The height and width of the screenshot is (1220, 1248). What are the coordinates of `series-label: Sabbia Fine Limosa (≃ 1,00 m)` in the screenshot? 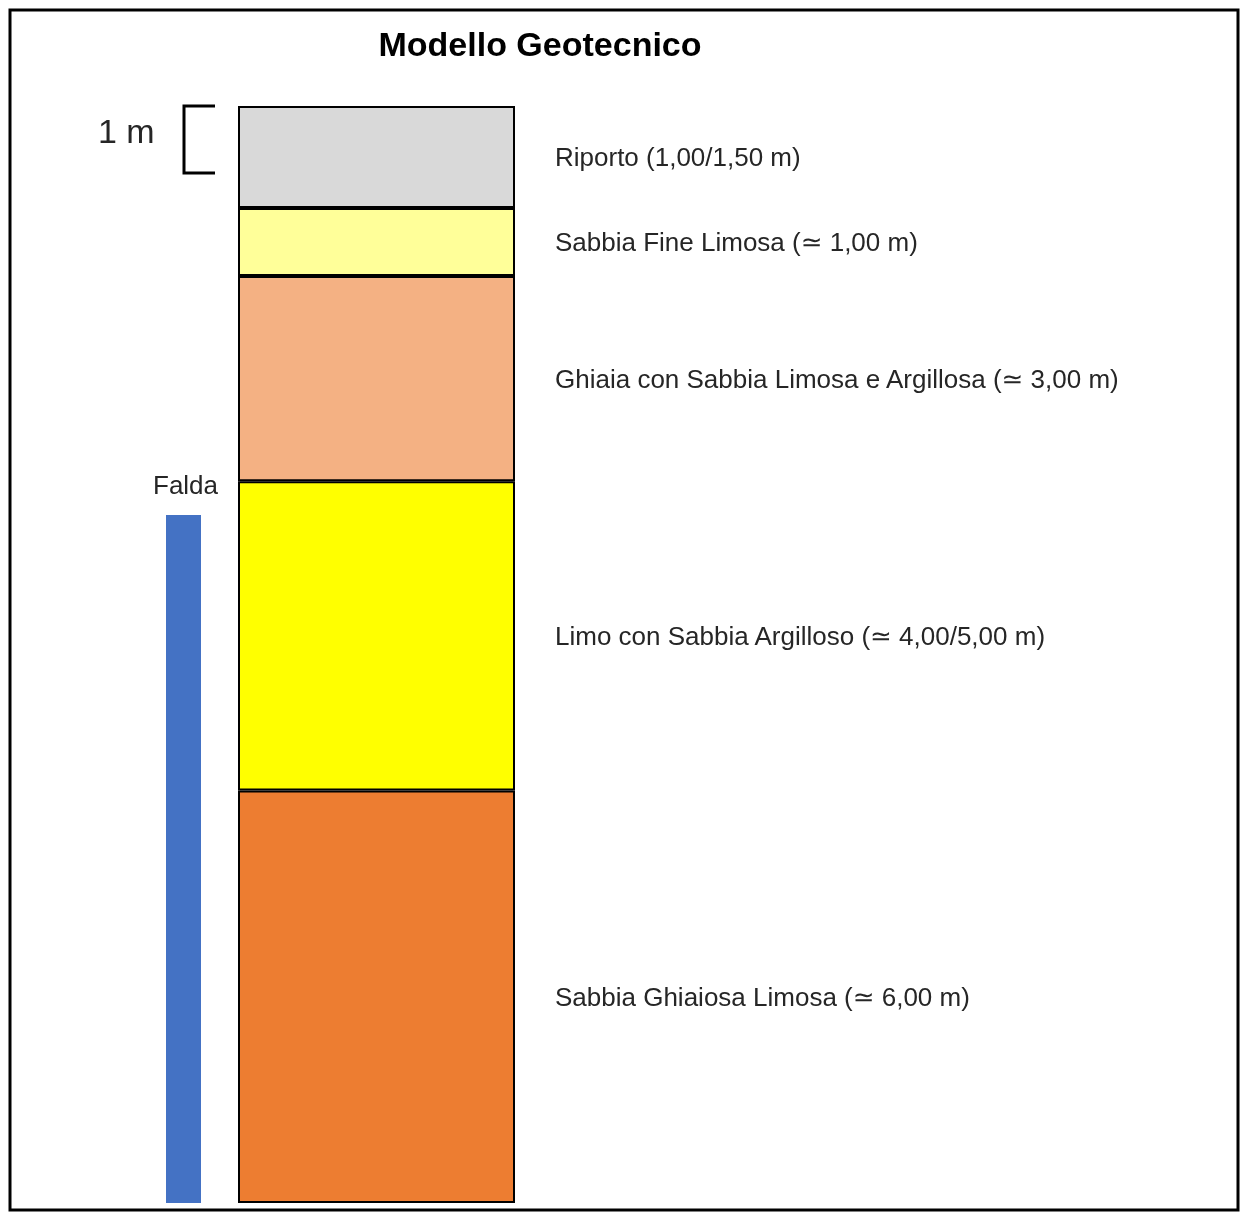 It's located at (736, 242).